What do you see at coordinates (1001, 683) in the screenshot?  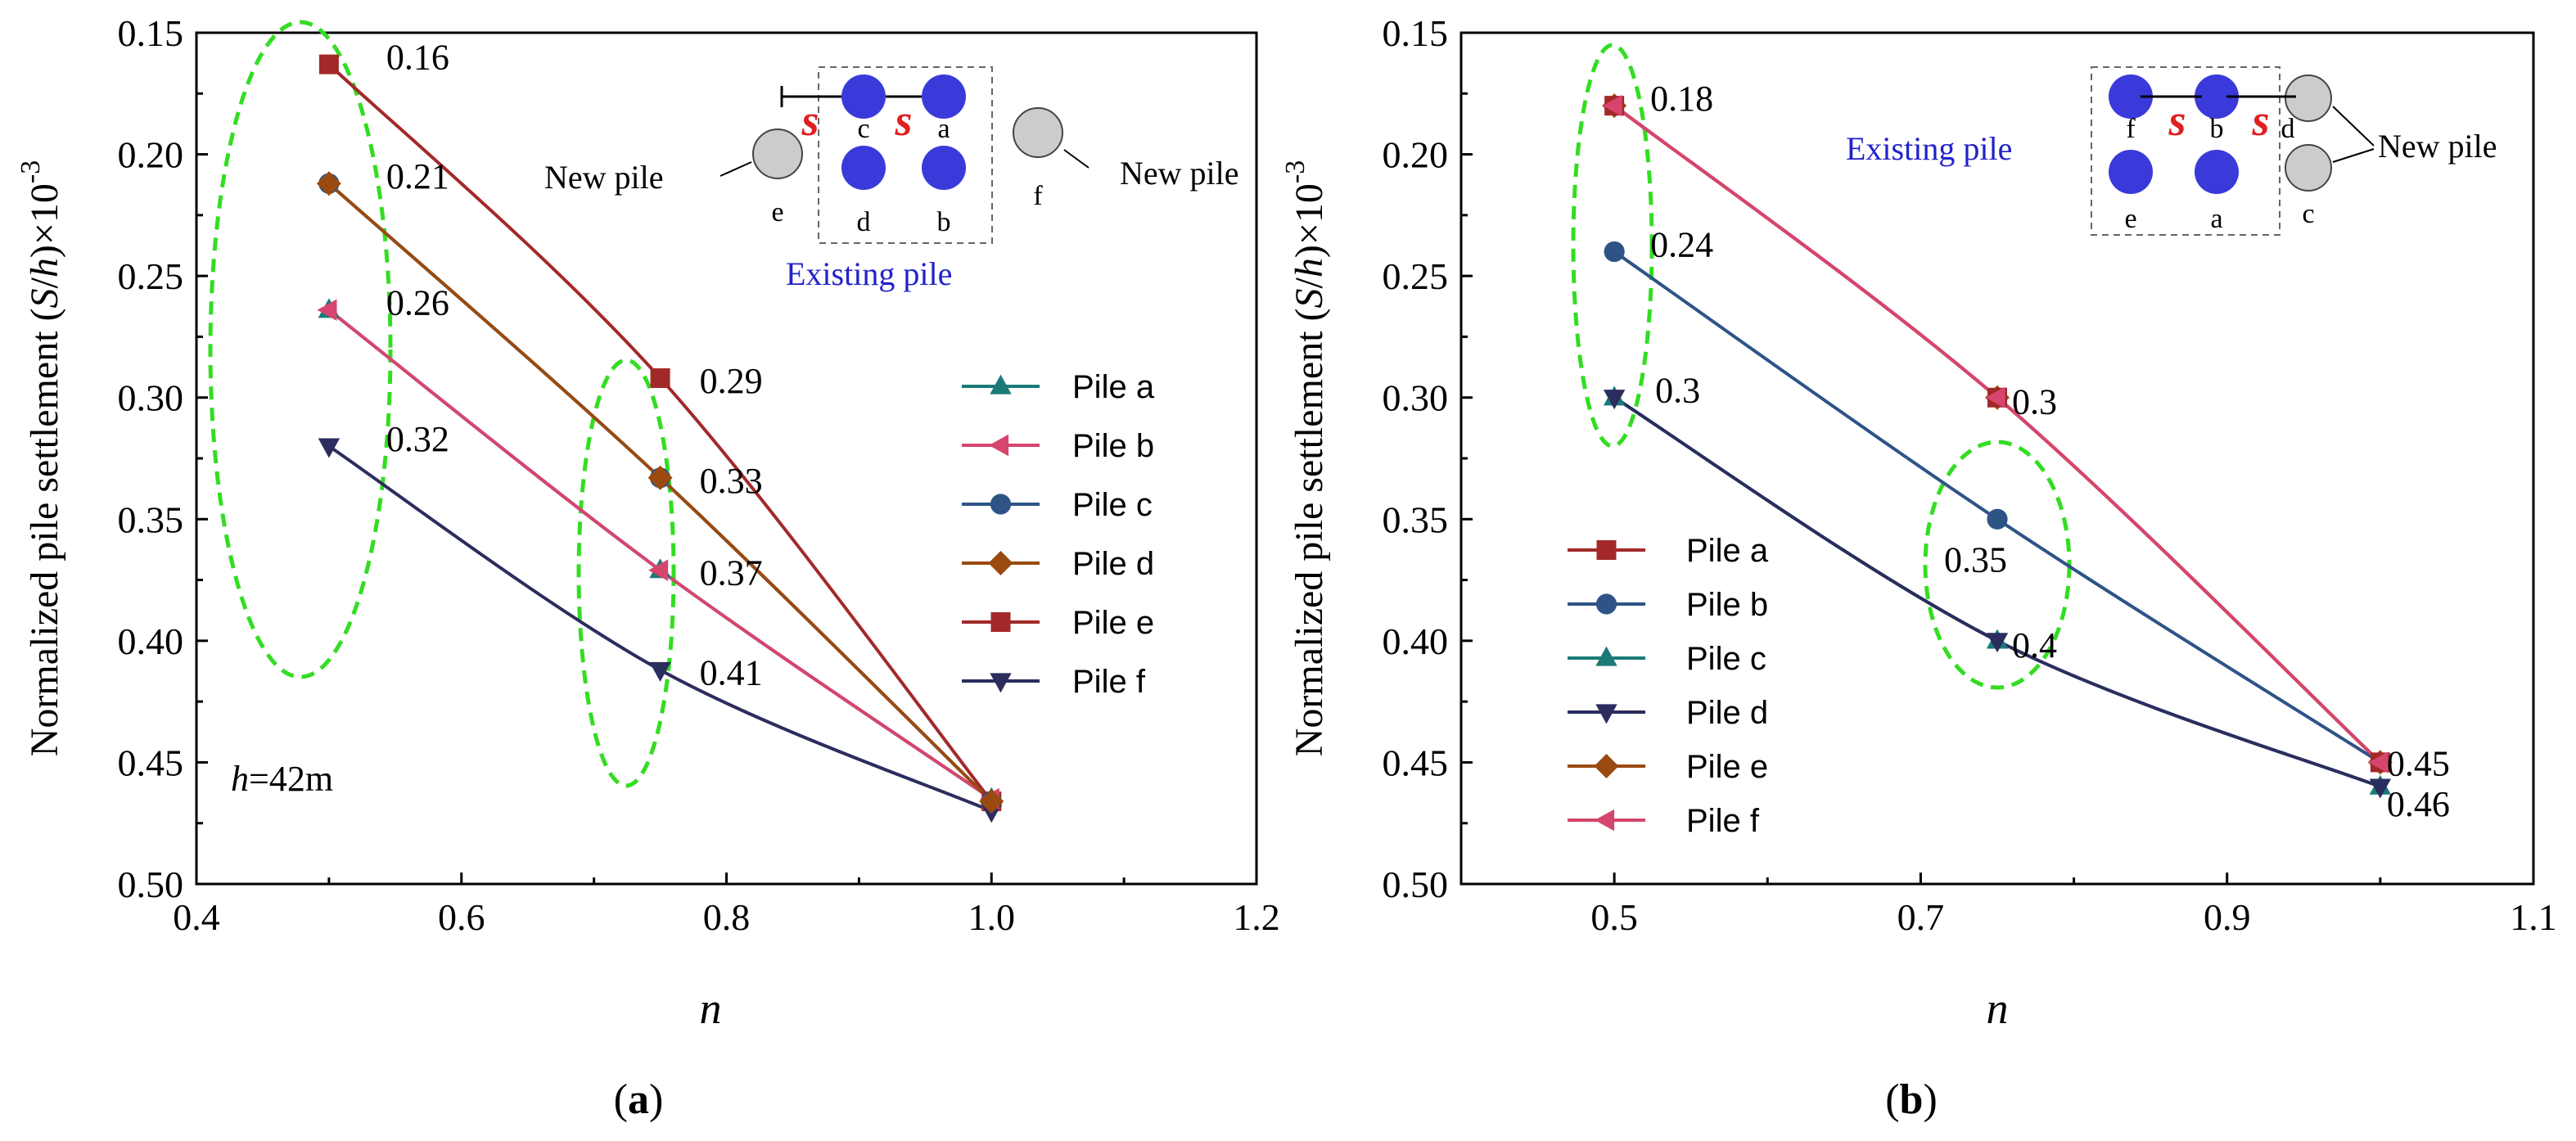 I see `panel-a-legend-marker-pile-f` at bounding box center [1001, 683].